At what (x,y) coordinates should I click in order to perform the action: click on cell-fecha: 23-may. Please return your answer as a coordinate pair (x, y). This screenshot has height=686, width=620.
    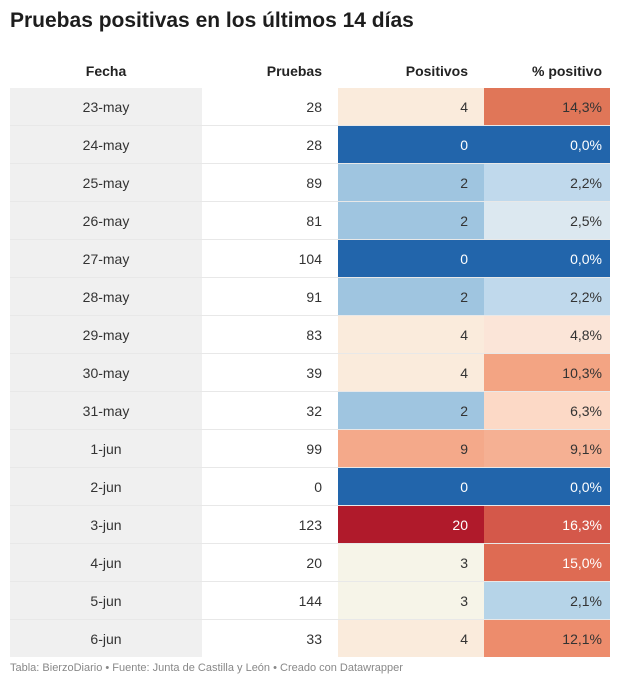
    Looking at the image, I should click on (106, 106).